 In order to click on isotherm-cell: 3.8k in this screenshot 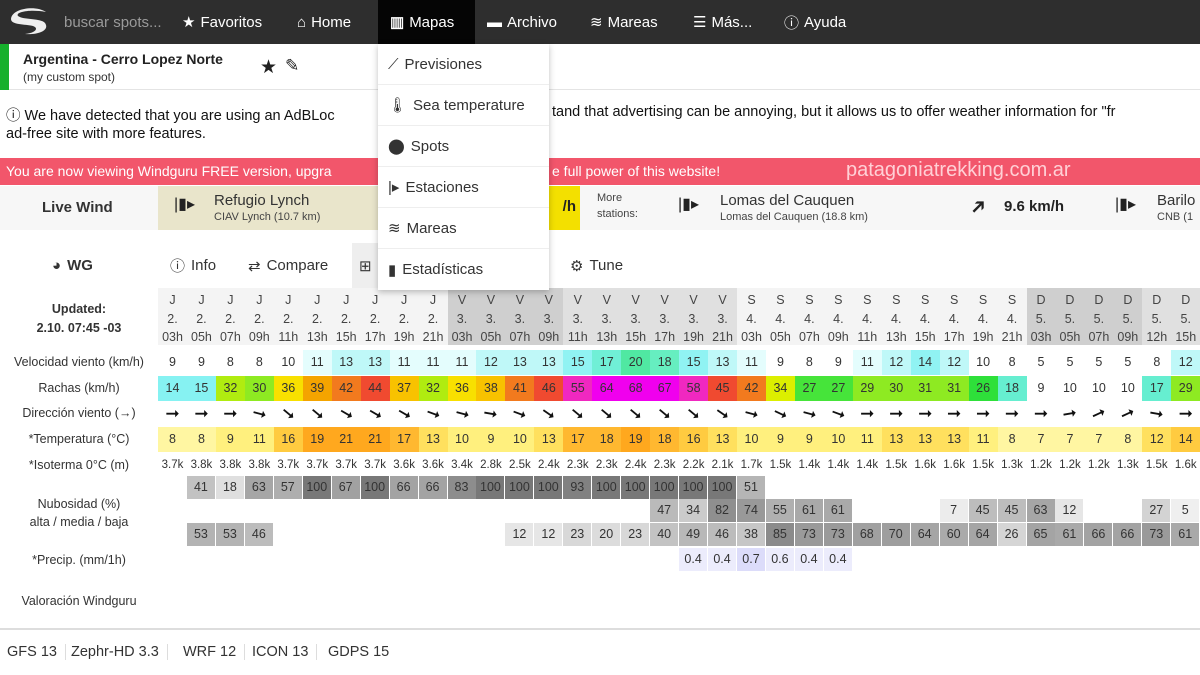, I will do `click(201, 465)`.